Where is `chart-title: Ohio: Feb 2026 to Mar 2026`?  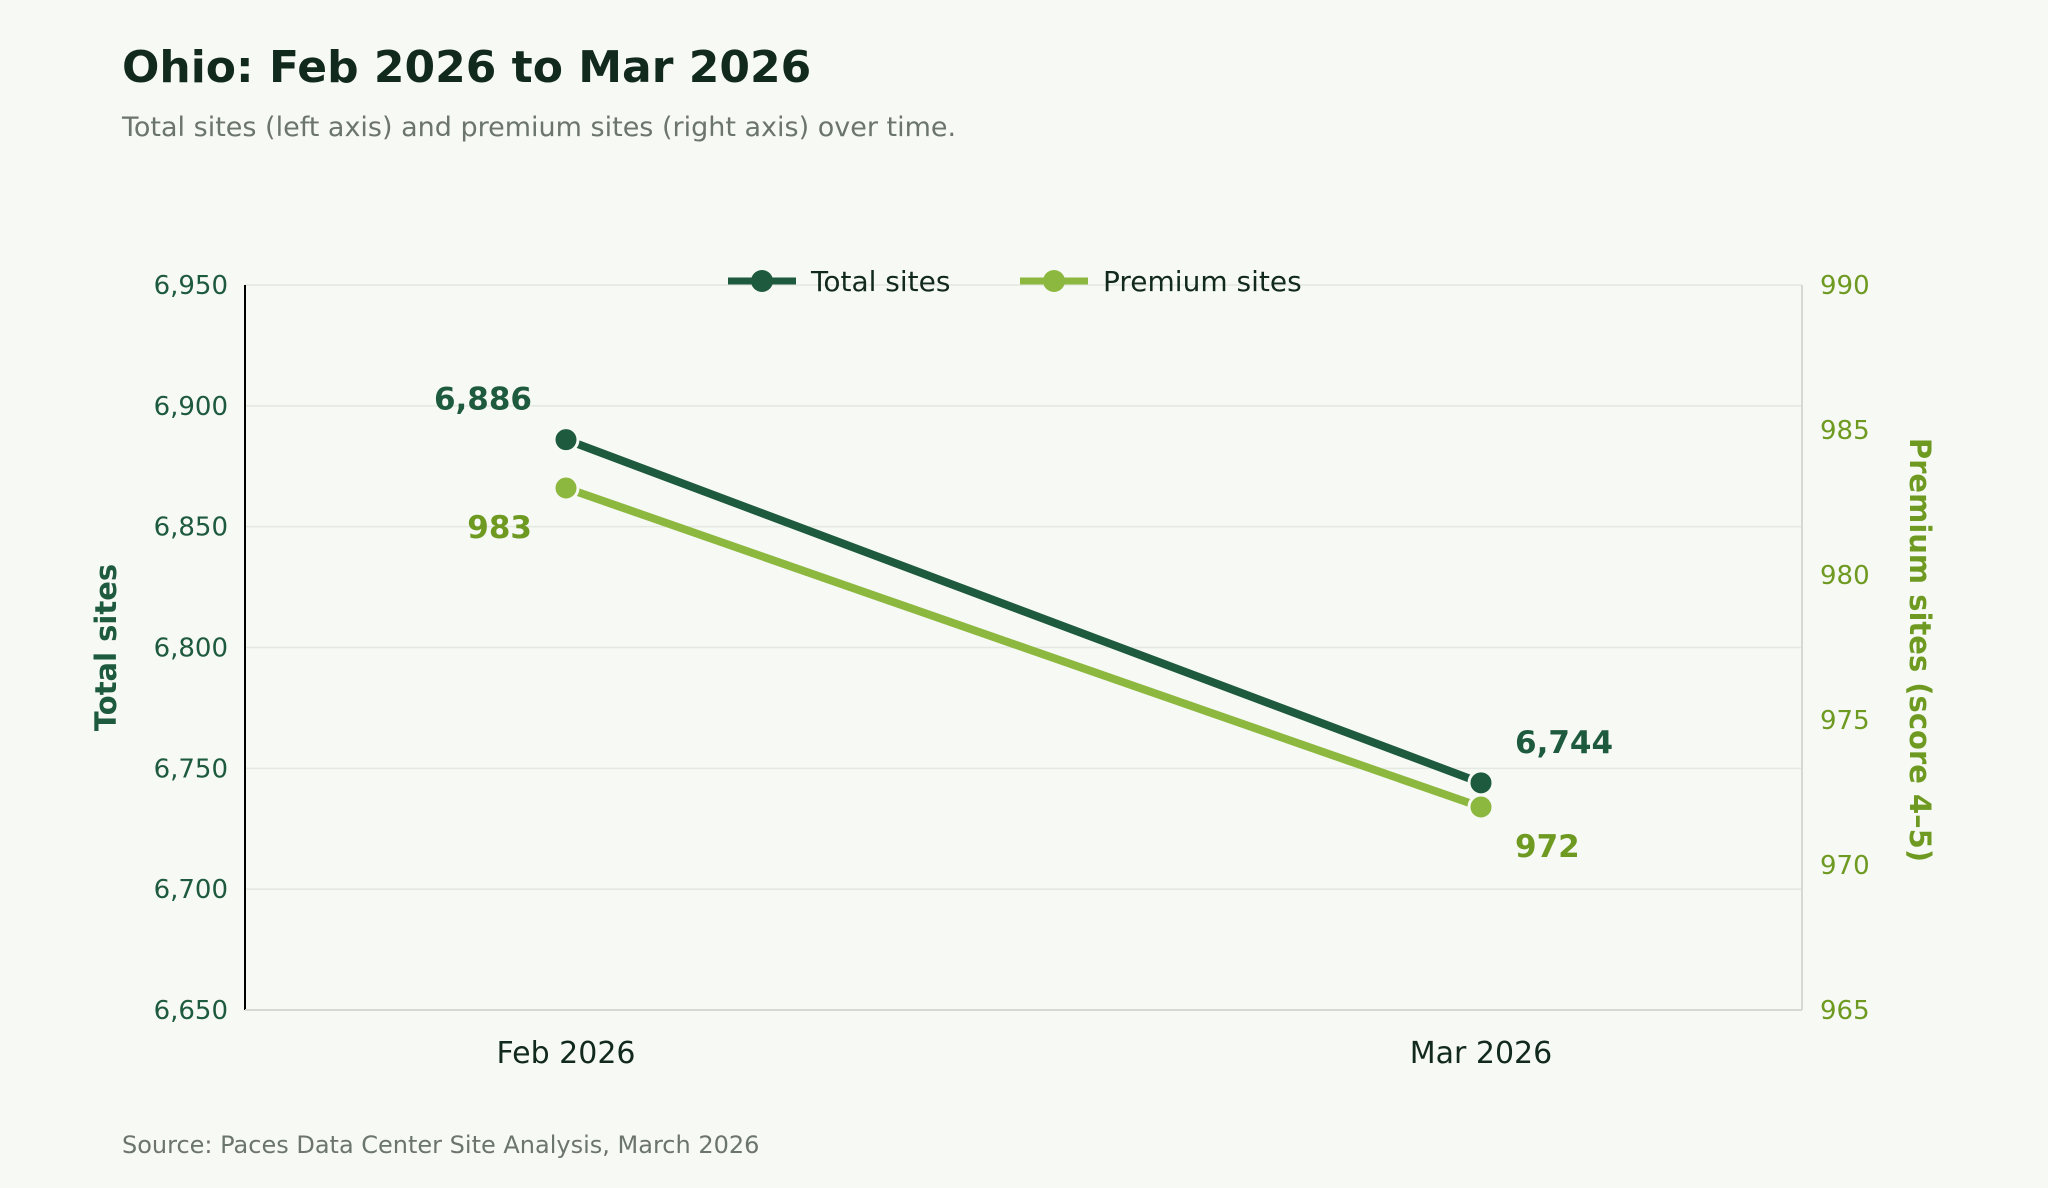 chart-title: Ohio: Feb 2026 to Mar 2026 is located at coordinates (466, 67).